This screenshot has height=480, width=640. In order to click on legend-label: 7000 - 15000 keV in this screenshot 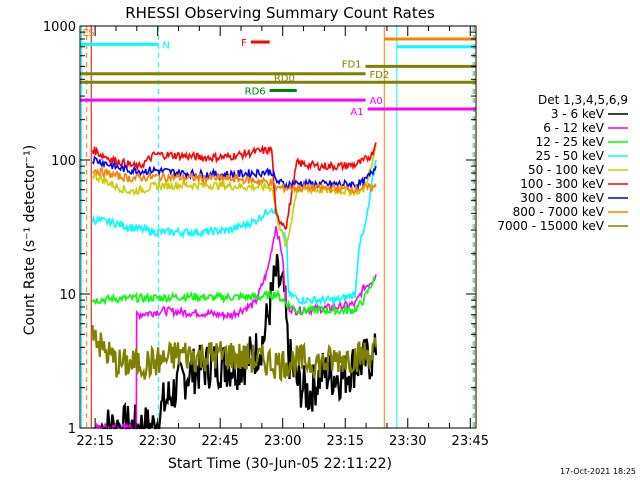, I will do `click(550, 226)`.